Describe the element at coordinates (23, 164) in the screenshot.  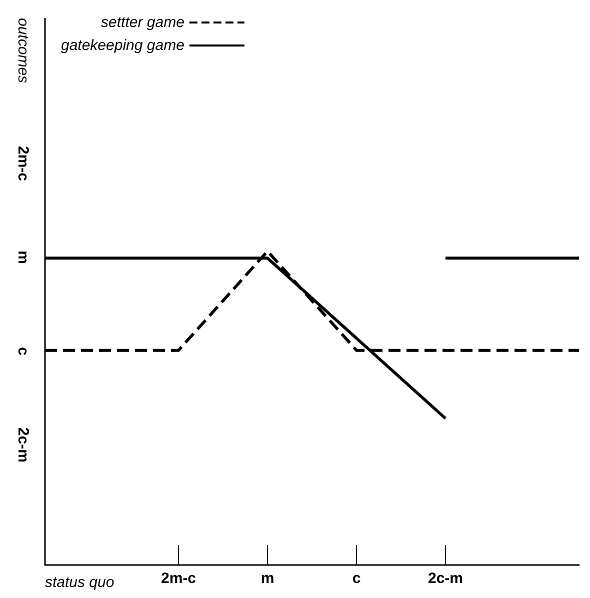
I see `text: 2m-c` at that location.